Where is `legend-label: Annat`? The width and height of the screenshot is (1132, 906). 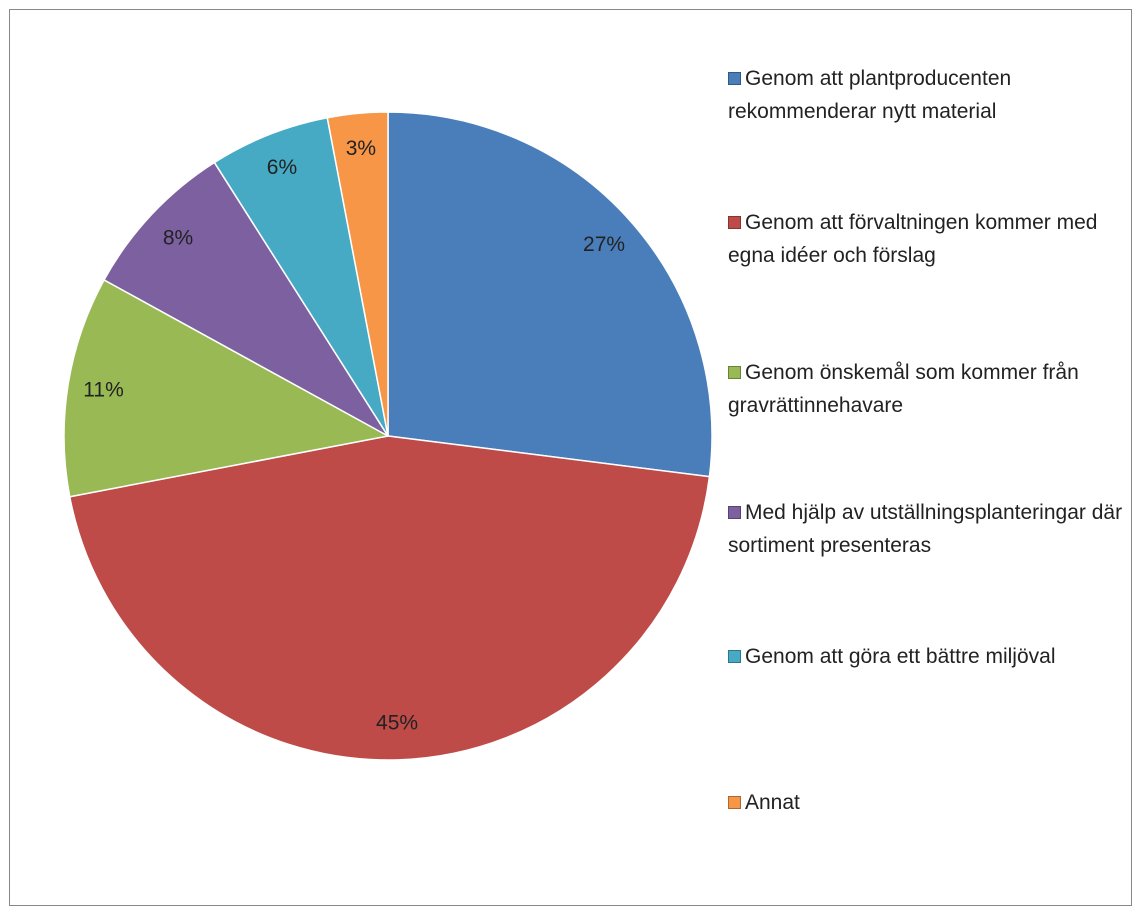
legend-label: Annat is located at coordinates (772, 802).